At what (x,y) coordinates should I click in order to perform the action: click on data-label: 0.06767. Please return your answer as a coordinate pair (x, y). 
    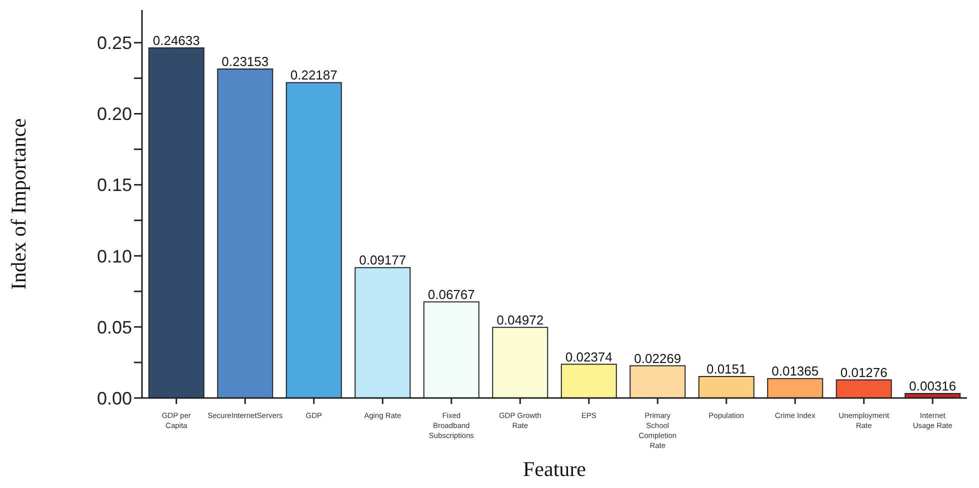
    Looking at the image, I should click on (451, 294).